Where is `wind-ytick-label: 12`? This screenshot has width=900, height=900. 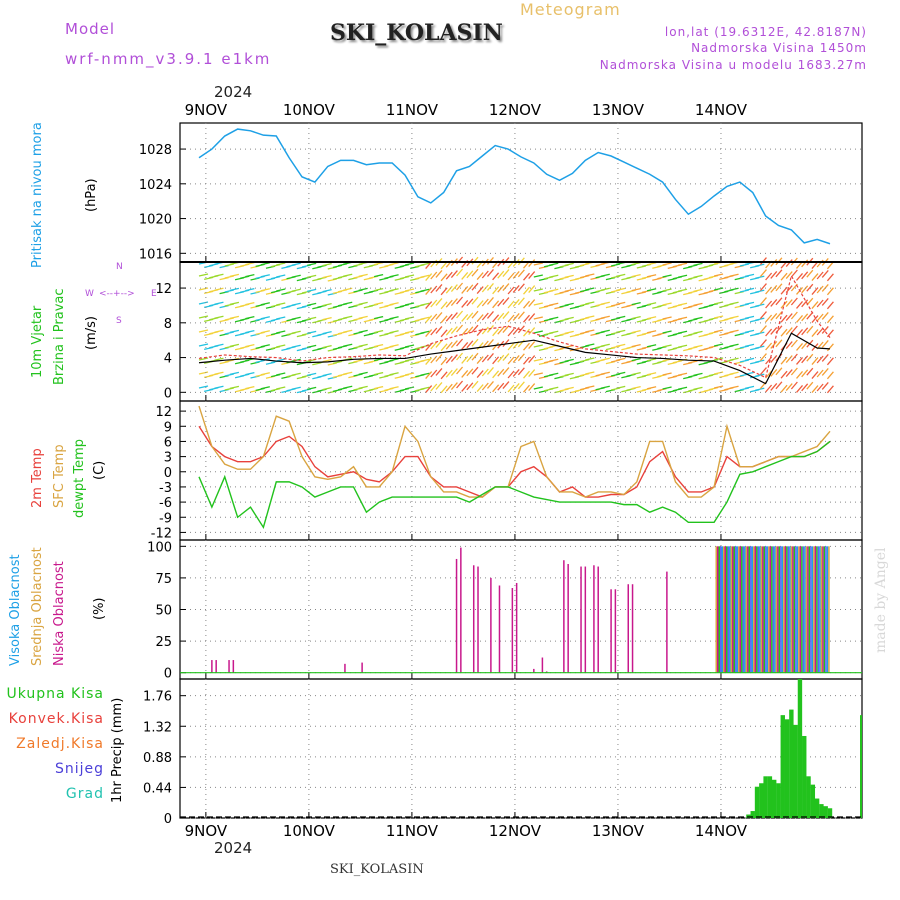 wind-ytick-label: 12 is located at coordinates (163, 289).